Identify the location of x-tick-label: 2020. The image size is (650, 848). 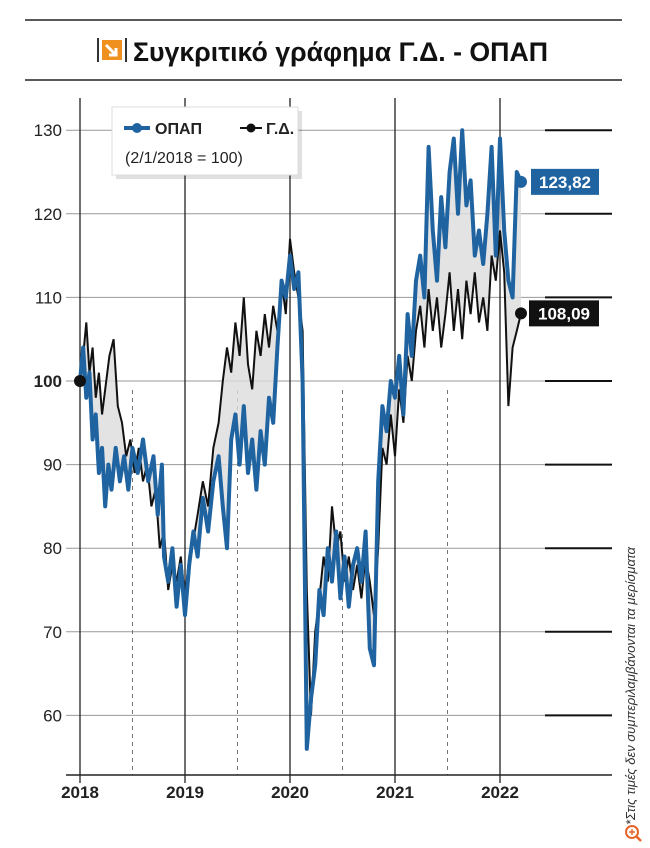
(290, 792).